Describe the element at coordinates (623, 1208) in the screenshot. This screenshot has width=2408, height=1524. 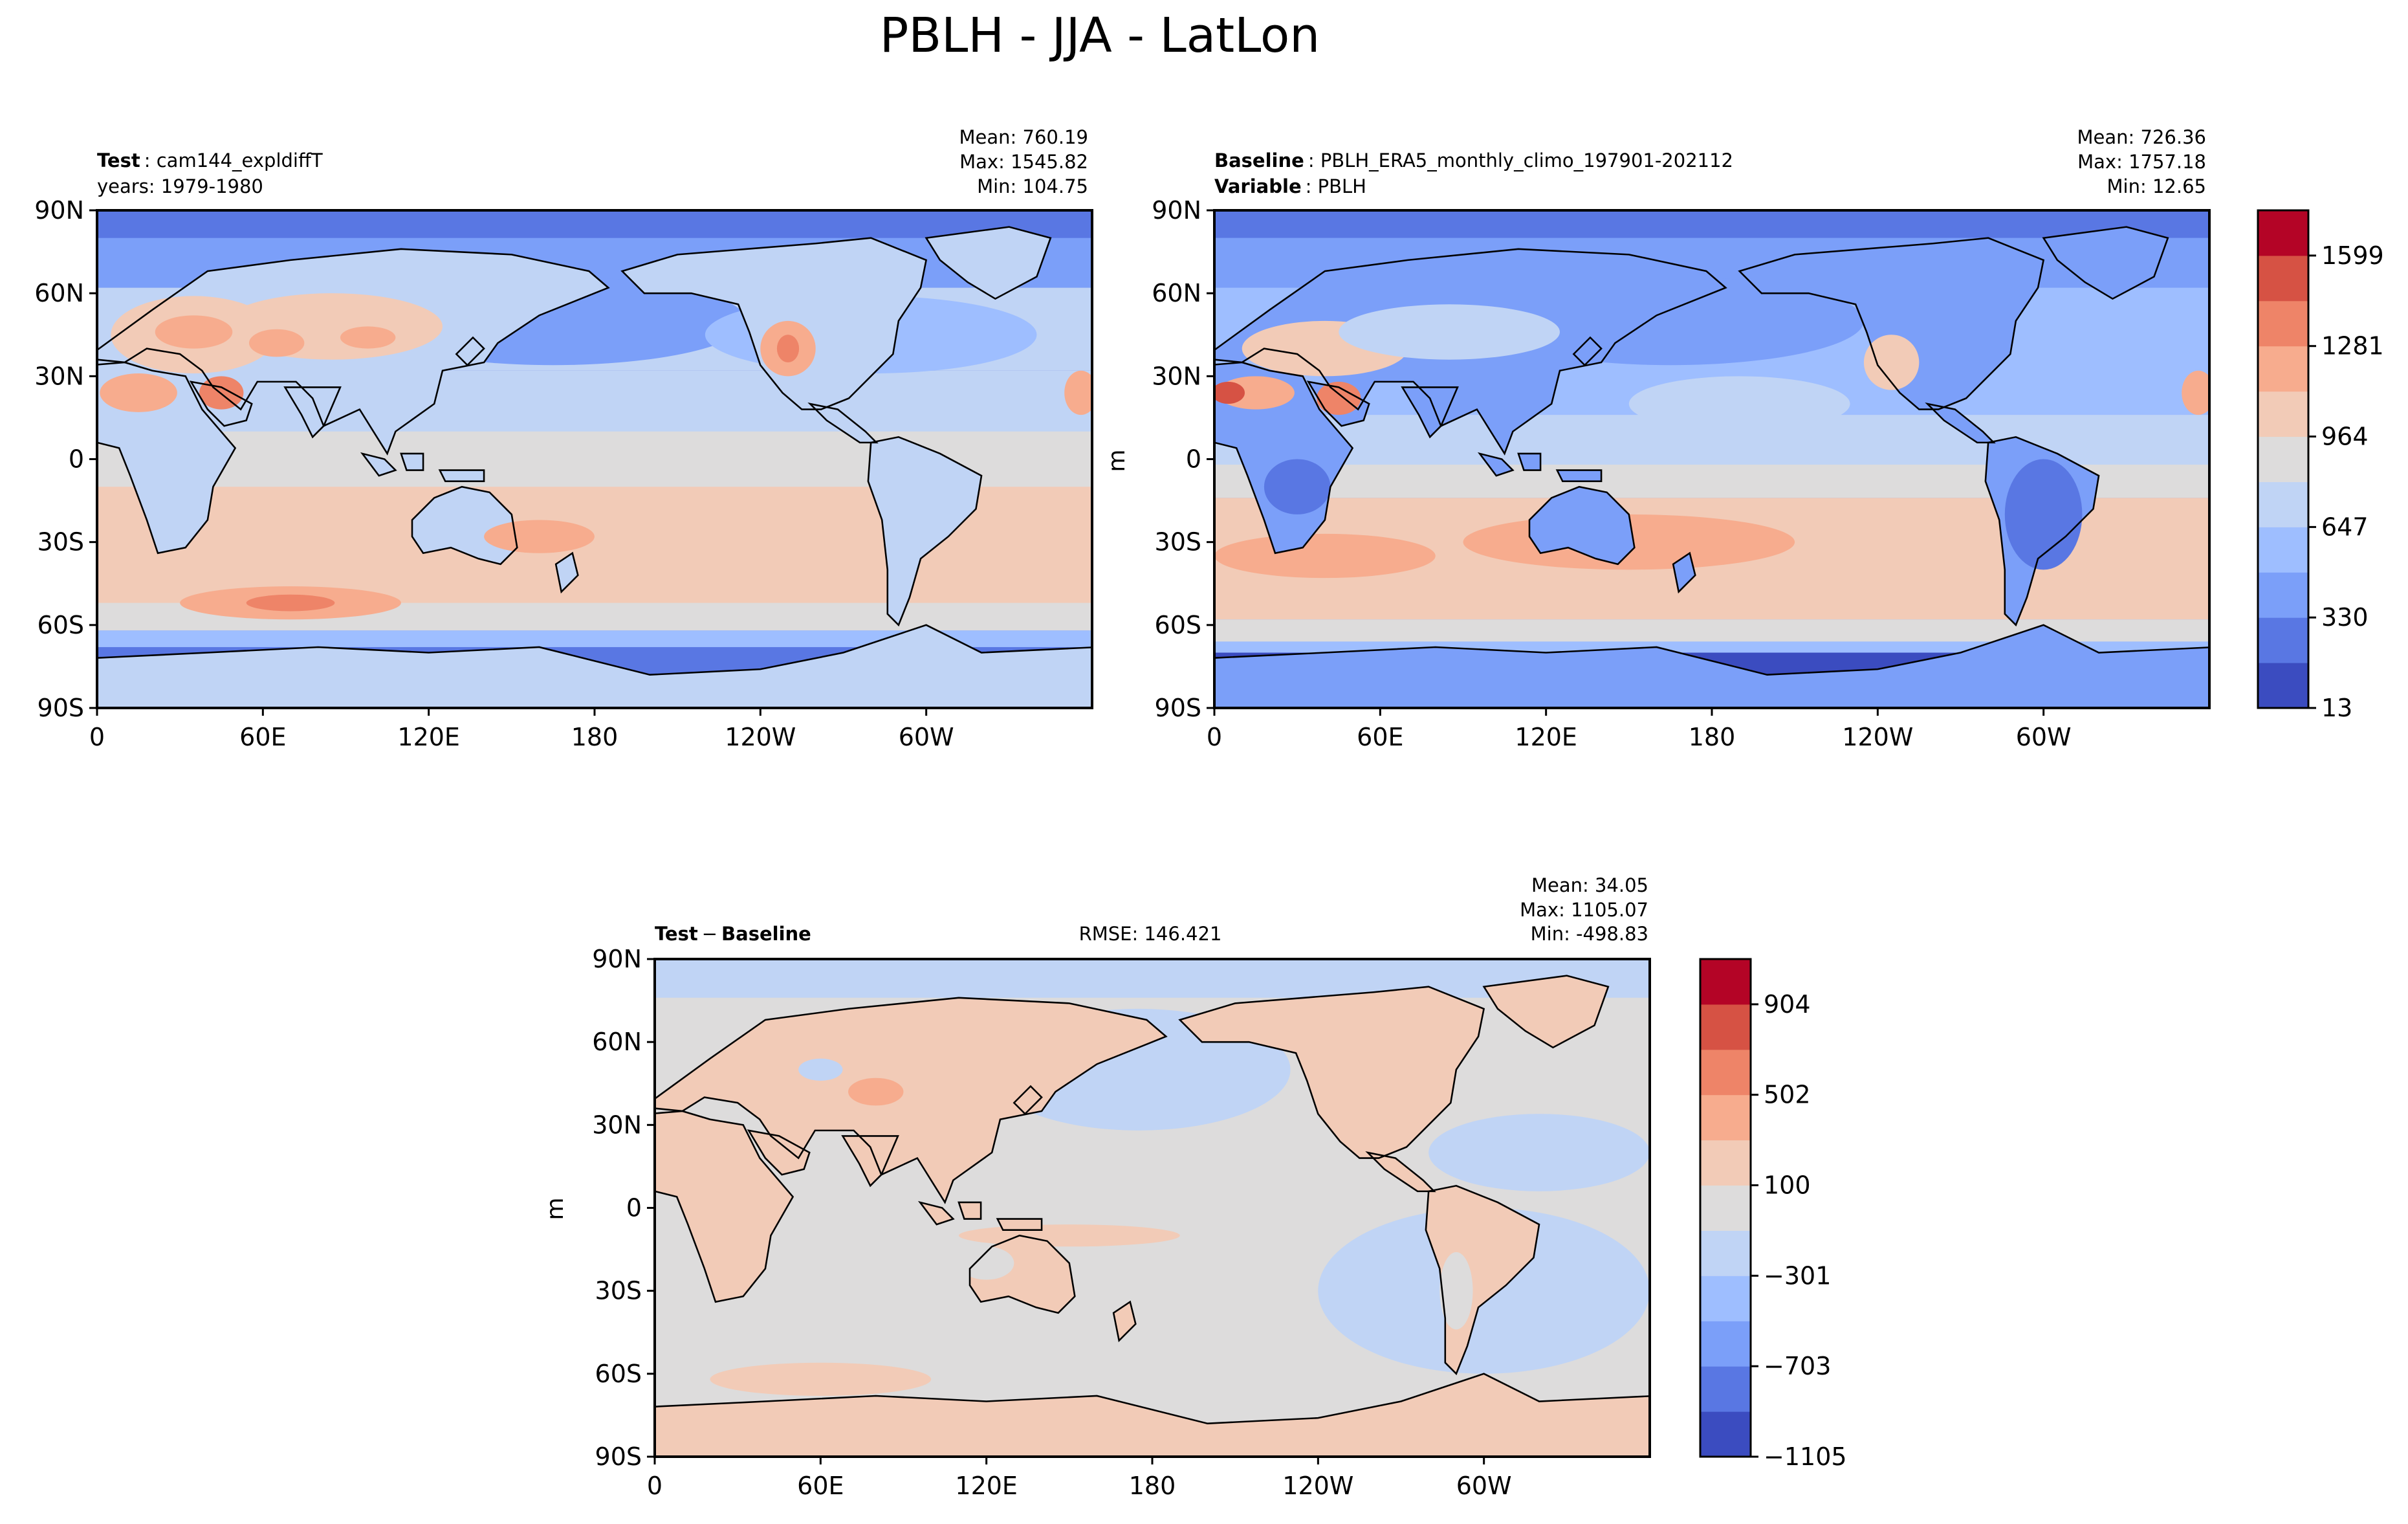
I see `diff-y-axis: 90N 60N 30N 0 30S 60S 90S` at that location.